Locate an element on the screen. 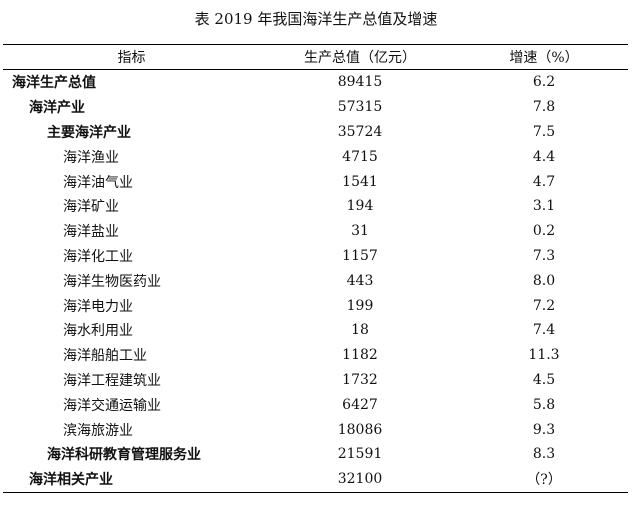 This screenshot has width=632, height=513. table-row: 海洋工程建筑业 1732 4.5 is located at coordinates (315, 380).